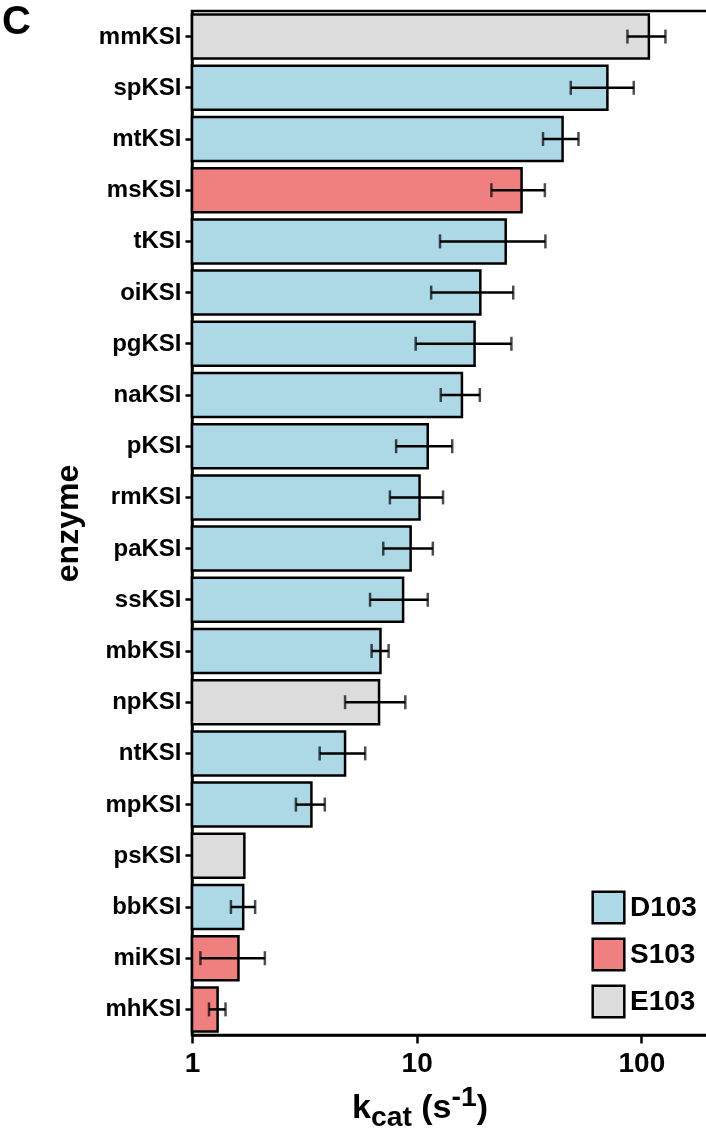  Describe the element at coordinates (150, 752) in the screenshot. I see `y-tick-label: ntKSI` at that location.